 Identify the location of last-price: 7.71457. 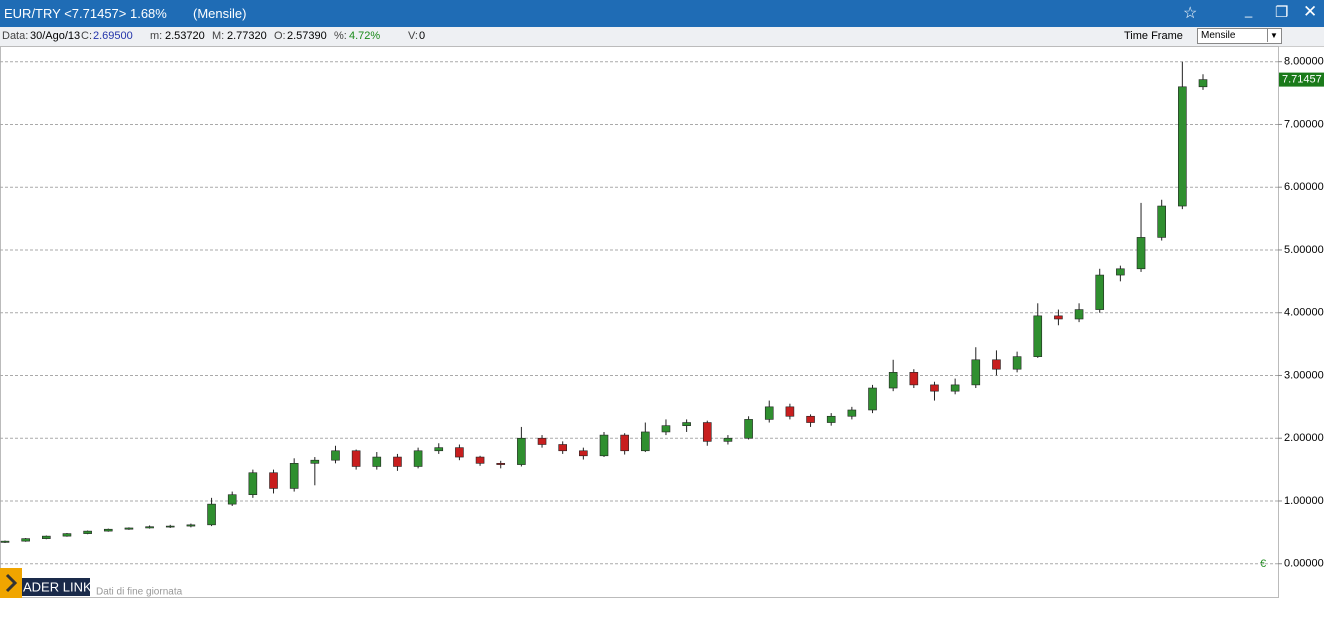
(1302, 80).